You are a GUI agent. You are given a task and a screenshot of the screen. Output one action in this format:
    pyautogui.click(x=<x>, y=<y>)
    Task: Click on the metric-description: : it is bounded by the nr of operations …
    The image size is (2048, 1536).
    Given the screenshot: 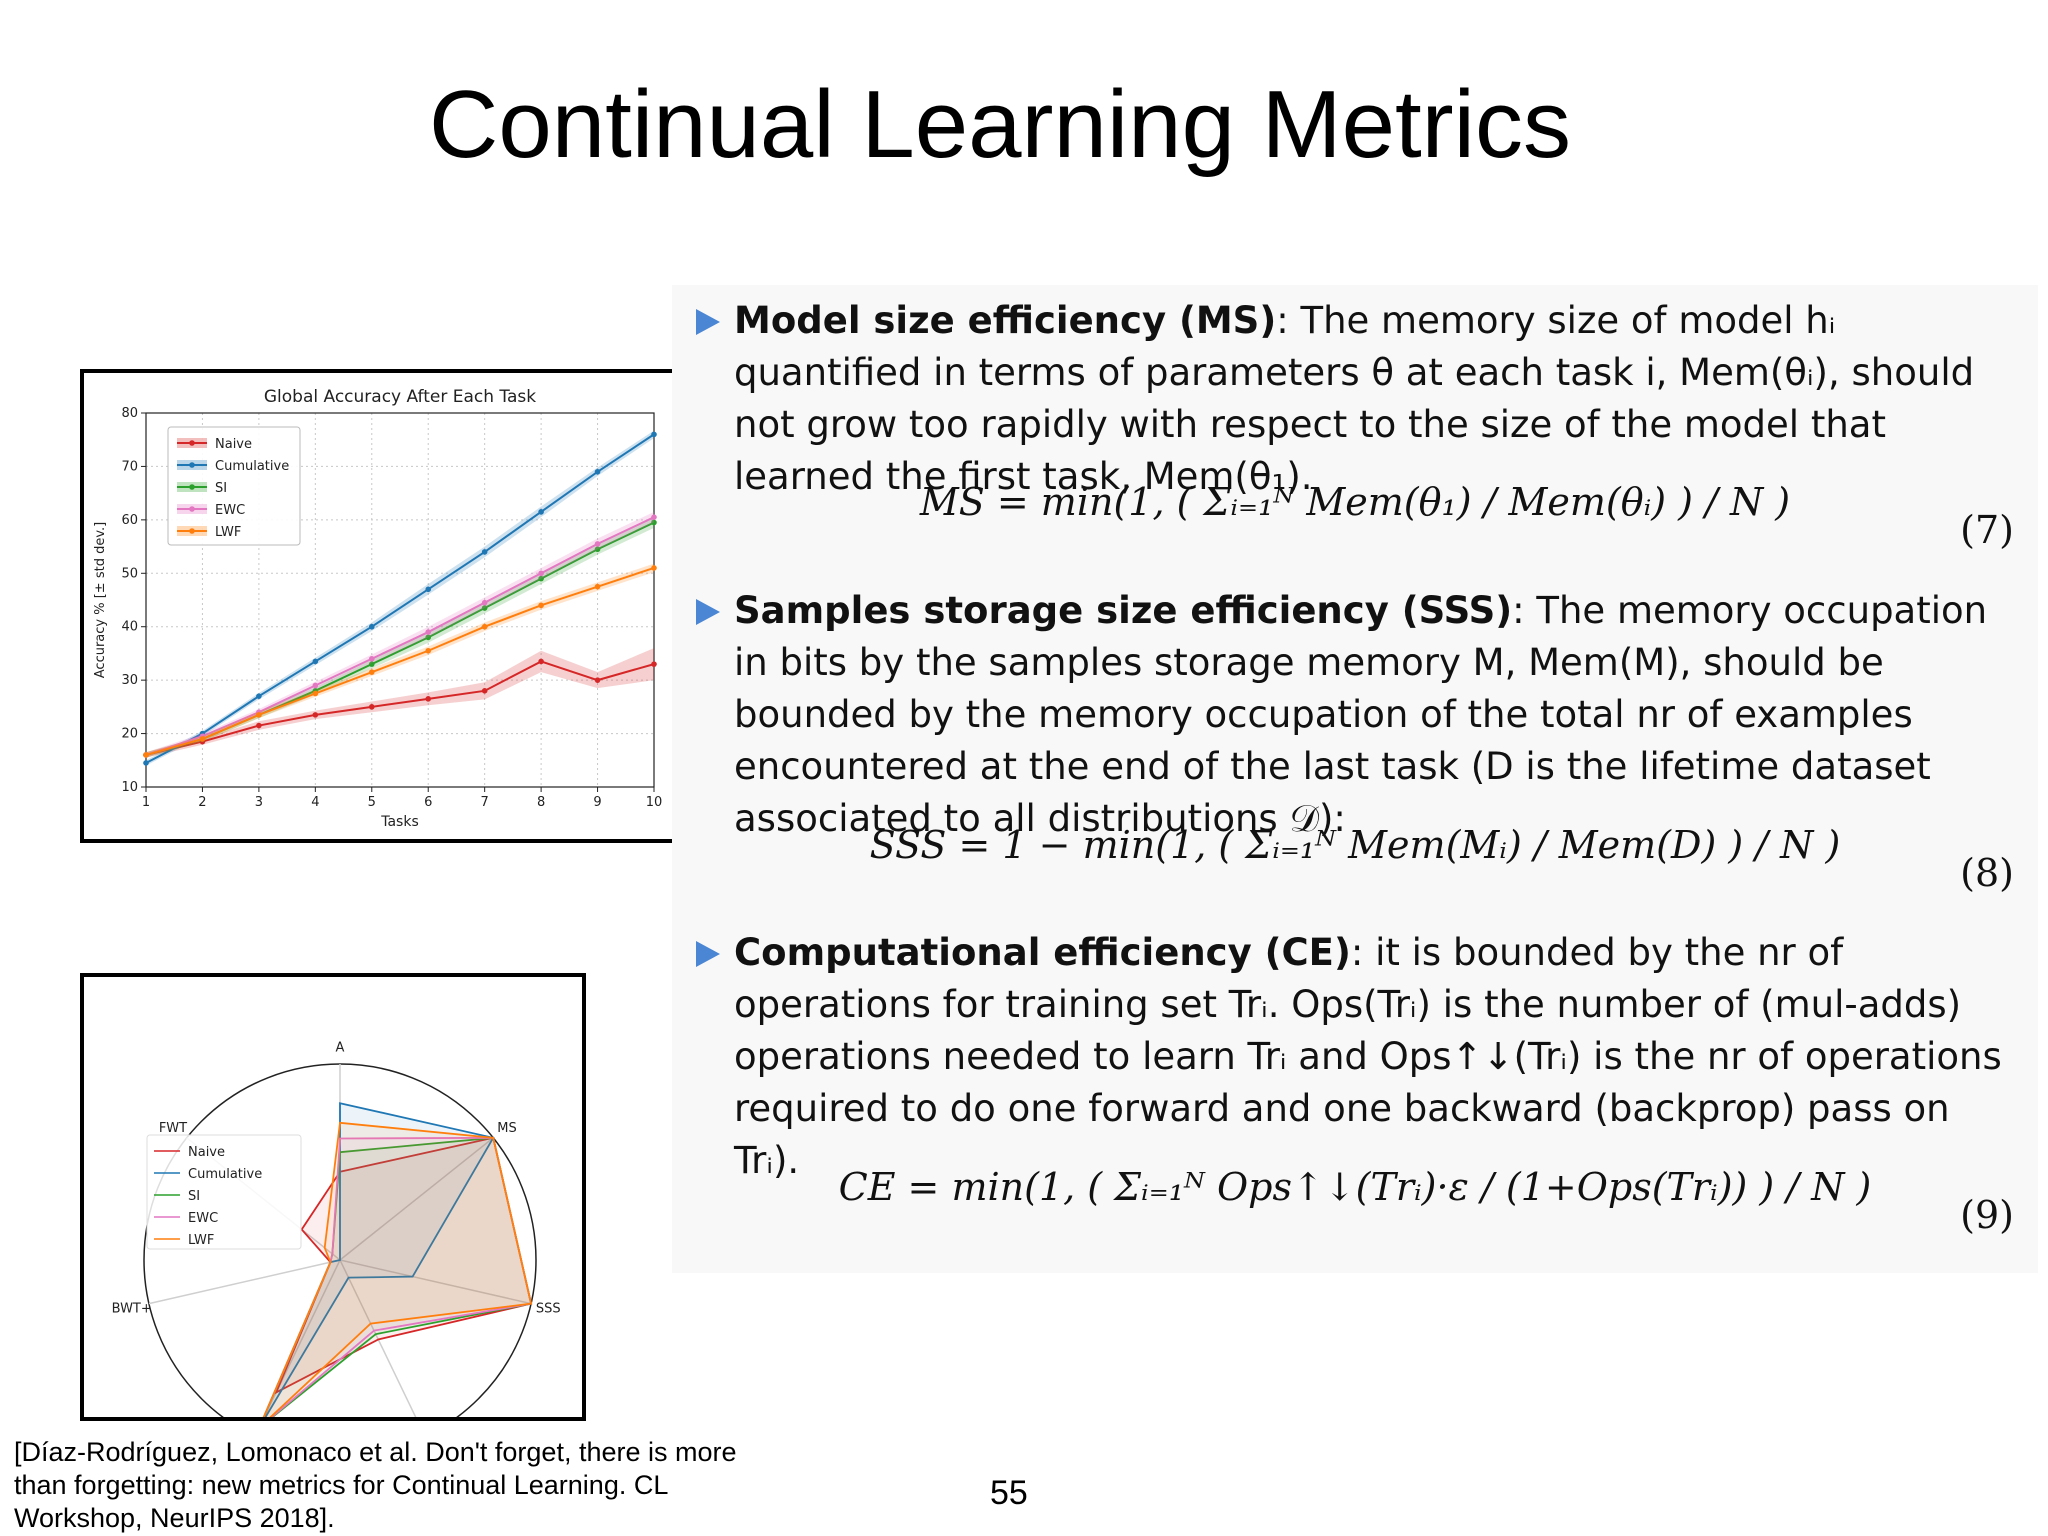 What is the action you would take?
    pyautogui.click(x=1368, y=1056)
    